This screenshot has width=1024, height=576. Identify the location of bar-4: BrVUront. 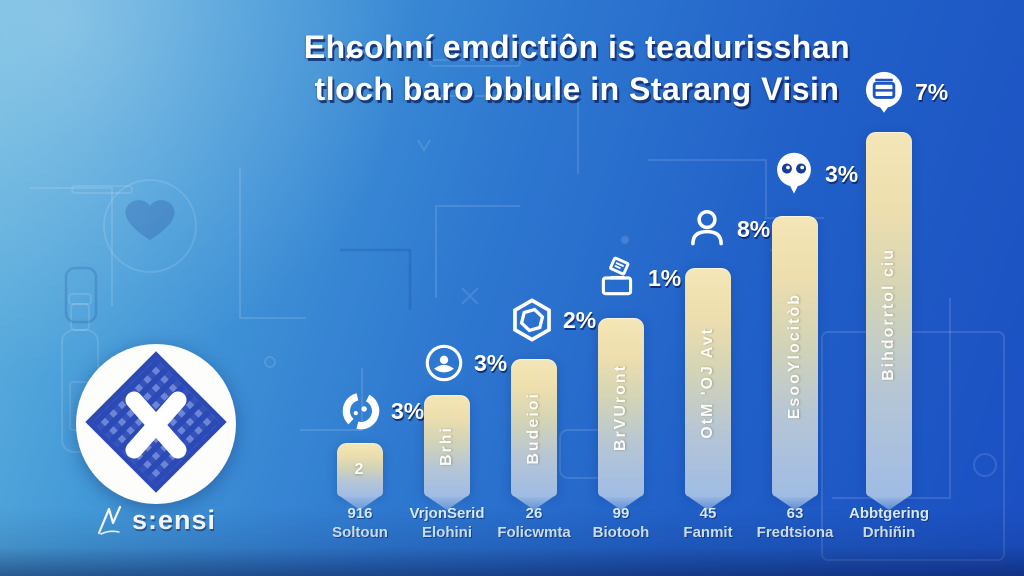
(621, 407).